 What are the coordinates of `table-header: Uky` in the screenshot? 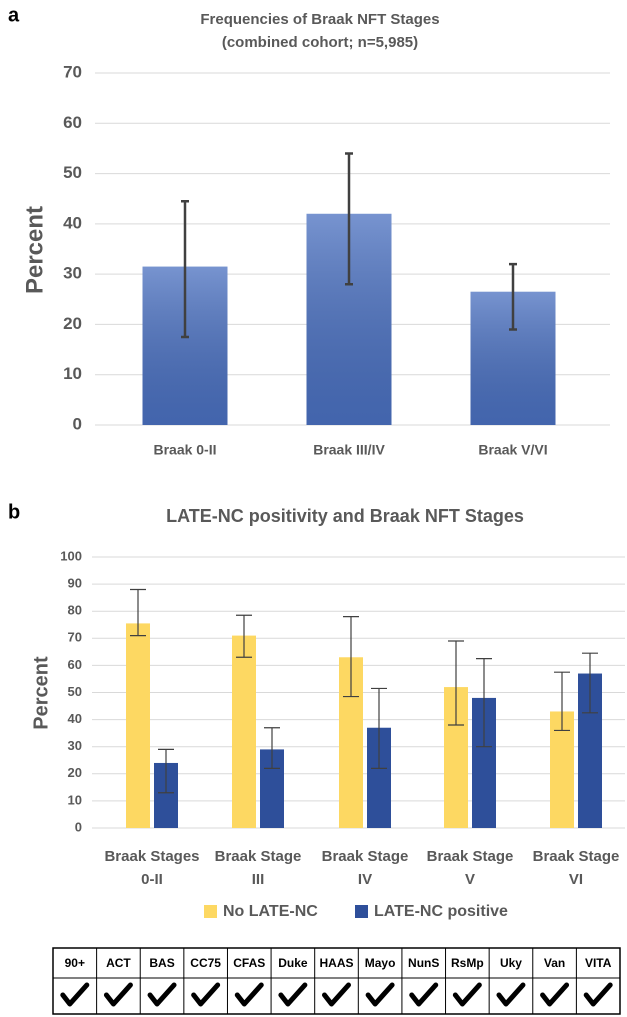 It's located at (511, 963).